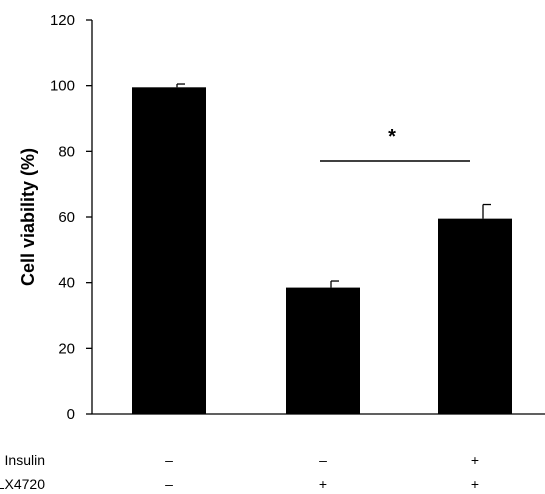 The image size is (545, 494). I want to click on y-ticks: 0 20 40 60 80 100 120, so click(71, 217).